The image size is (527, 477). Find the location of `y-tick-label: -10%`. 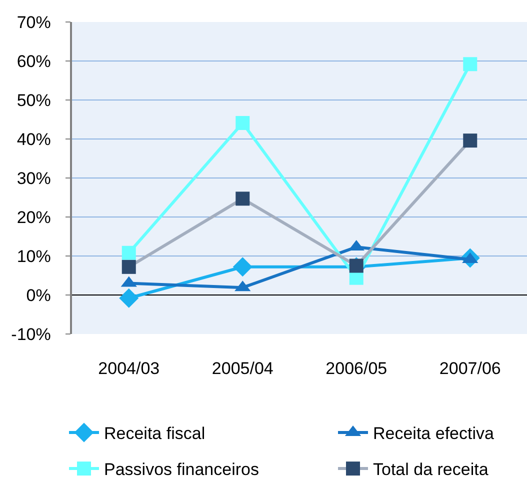

y-tick-label: -10% is located at coordinates (31, 334).